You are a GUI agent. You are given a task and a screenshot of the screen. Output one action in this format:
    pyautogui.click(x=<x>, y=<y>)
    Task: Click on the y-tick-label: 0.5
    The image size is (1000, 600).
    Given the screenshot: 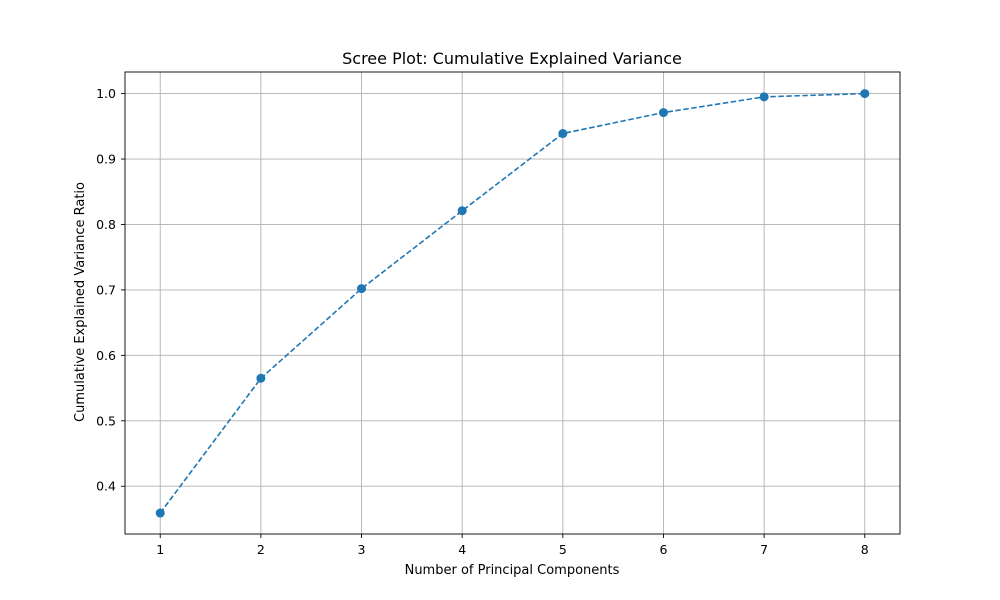 What is the action you would take?
    pyautogui.click(x=106, y=420)
    